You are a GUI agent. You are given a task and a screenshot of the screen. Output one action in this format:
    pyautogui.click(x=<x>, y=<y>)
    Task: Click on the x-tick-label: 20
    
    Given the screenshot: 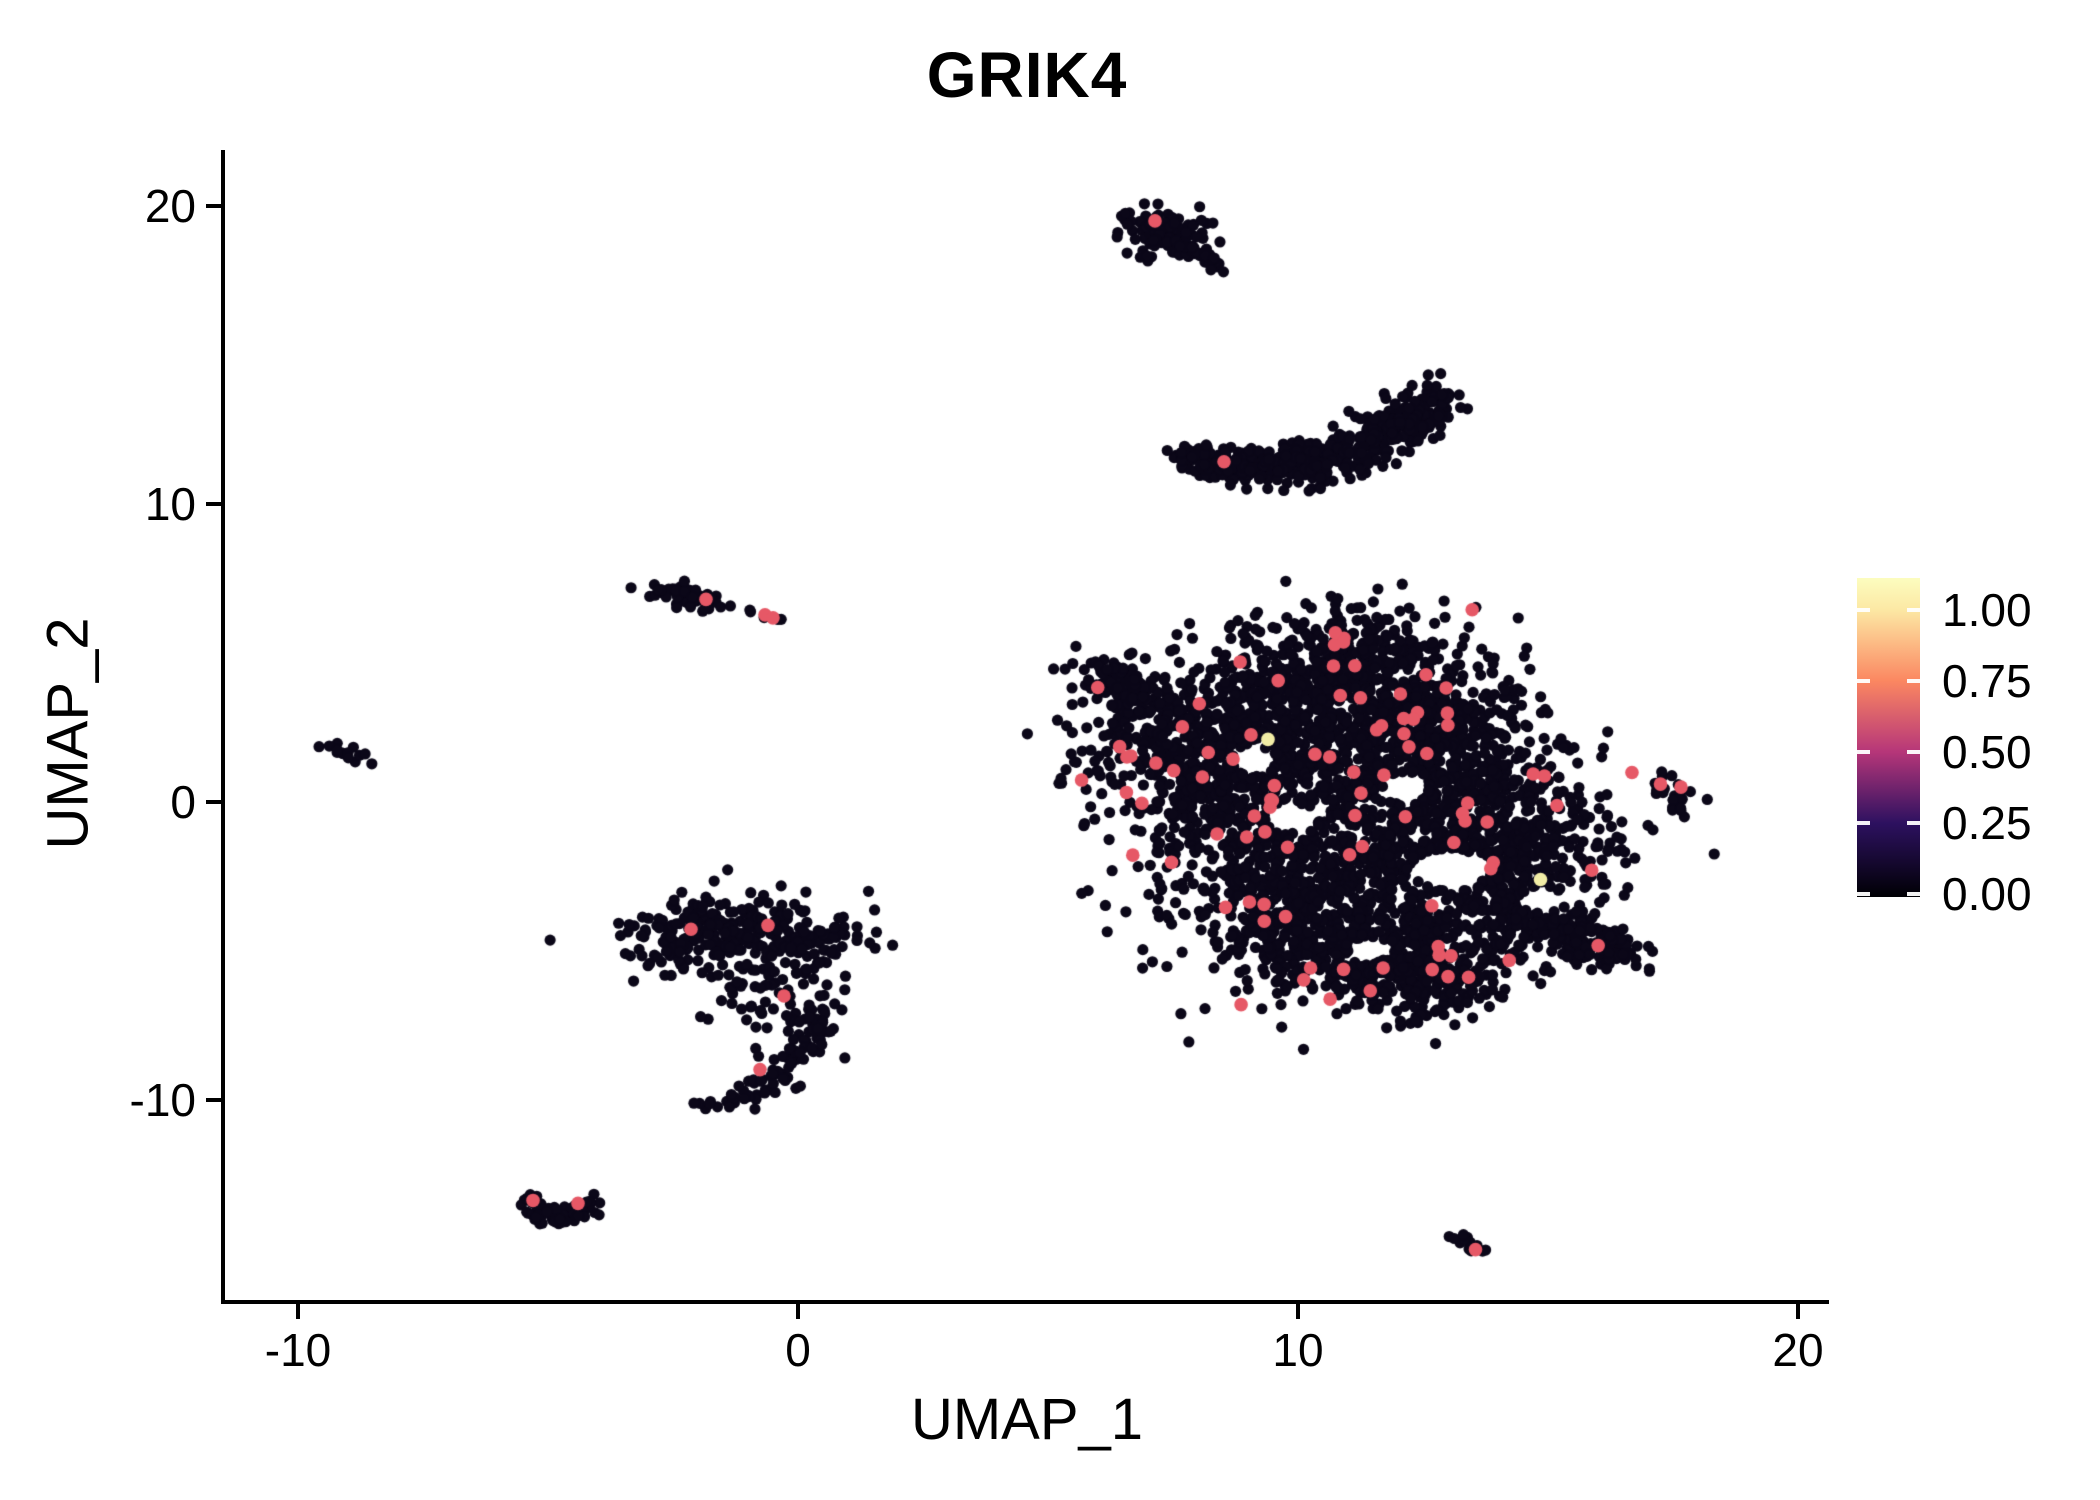 What is the action you would take?
    pyautogui.click(x=1798, y=1350)
    